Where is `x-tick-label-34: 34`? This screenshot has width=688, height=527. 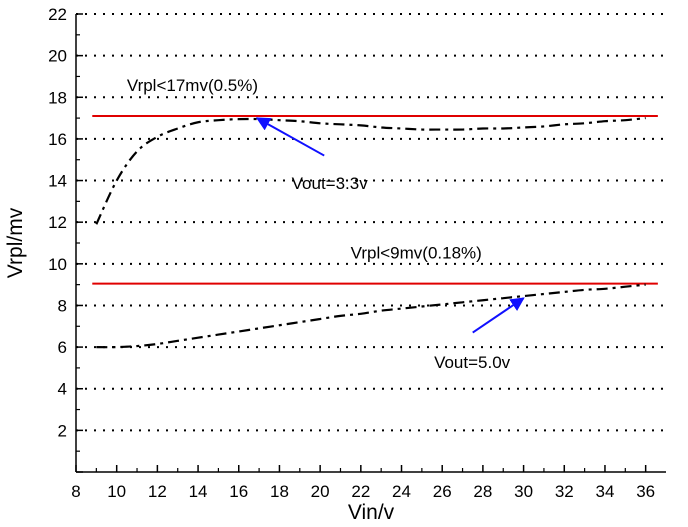 x-tick-label-34: 34 is located at coordinates (605, 491).